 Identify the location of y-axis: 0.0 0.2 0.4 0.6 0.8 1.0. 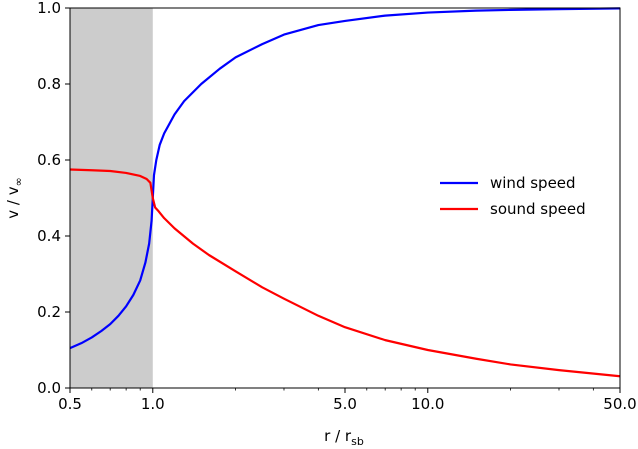
(53, 198).